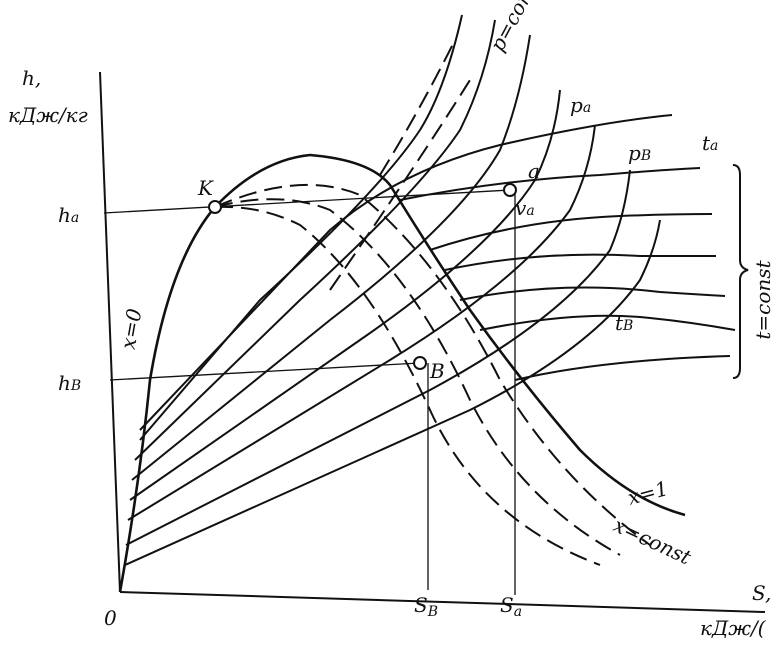 The height and width of the screenshot is (648, 780). Describe the element at coordinates (110, 332) in the screenshot. I see `y-axis` at that location.